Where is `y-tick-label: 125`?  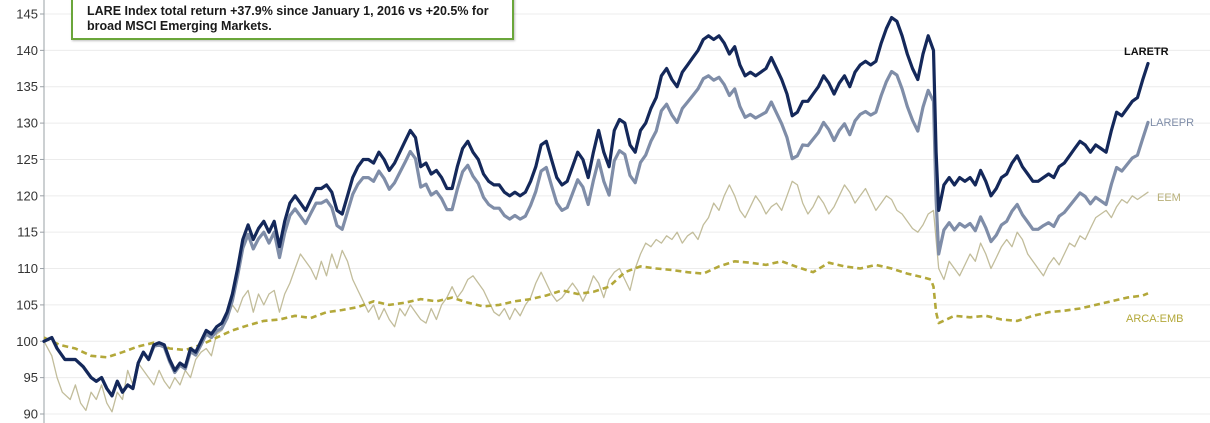 y-tick-label: 125 is located at coordinates (27, 159).